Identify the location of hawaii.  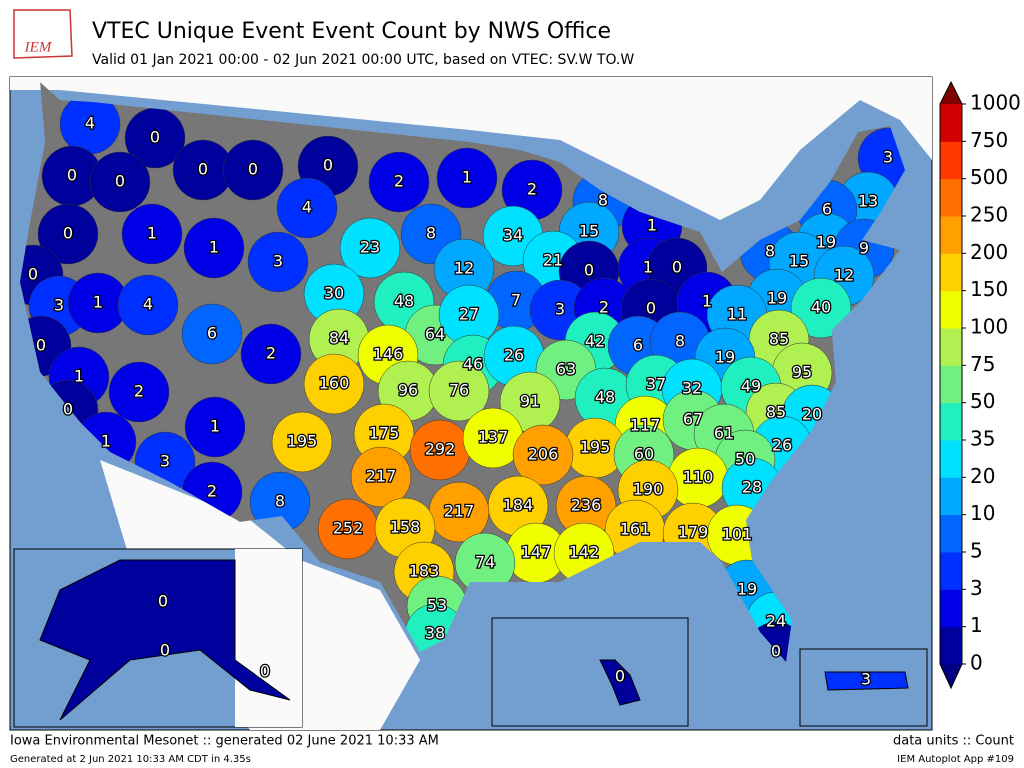
(620, 682).